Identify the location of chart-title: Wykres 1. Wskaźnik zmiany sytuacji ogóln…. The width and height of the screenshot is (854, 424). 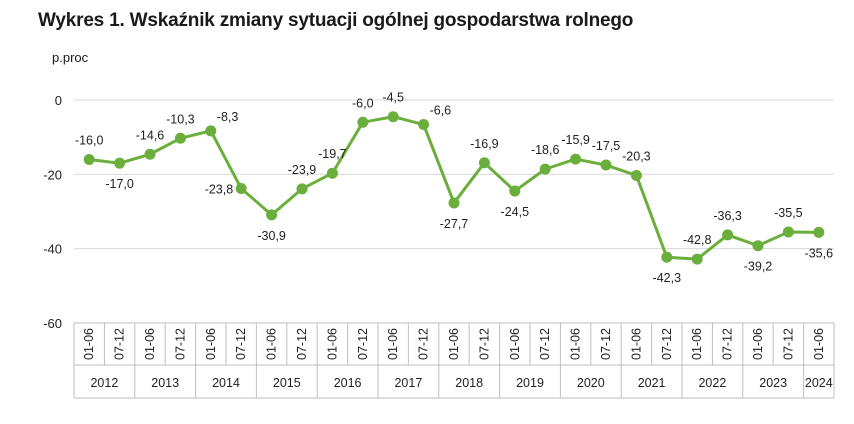
(336, 20).